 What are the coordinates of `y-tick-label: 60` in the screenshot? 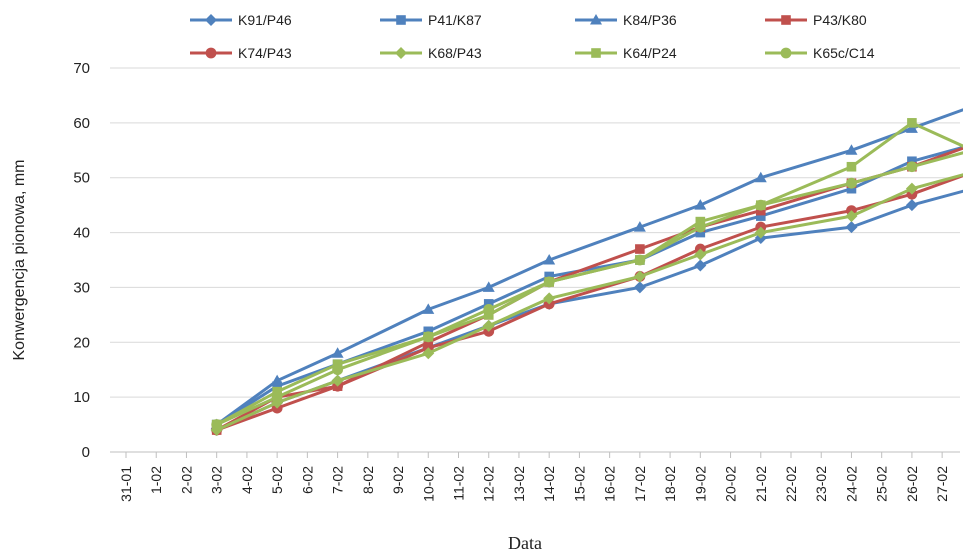 It's located at (81, 123).